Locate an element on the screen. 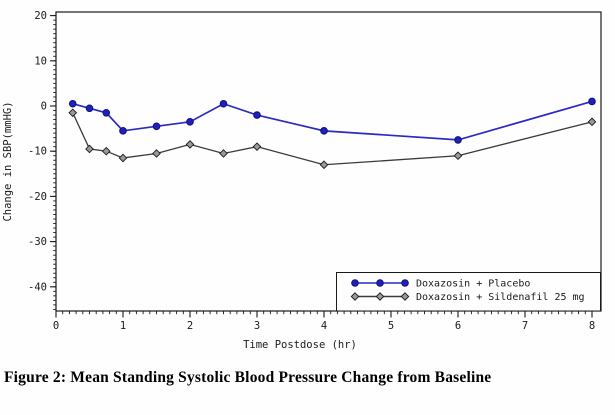 This screenshot has width=615, height=415. series-placebo is located at coordinates (332, 120).